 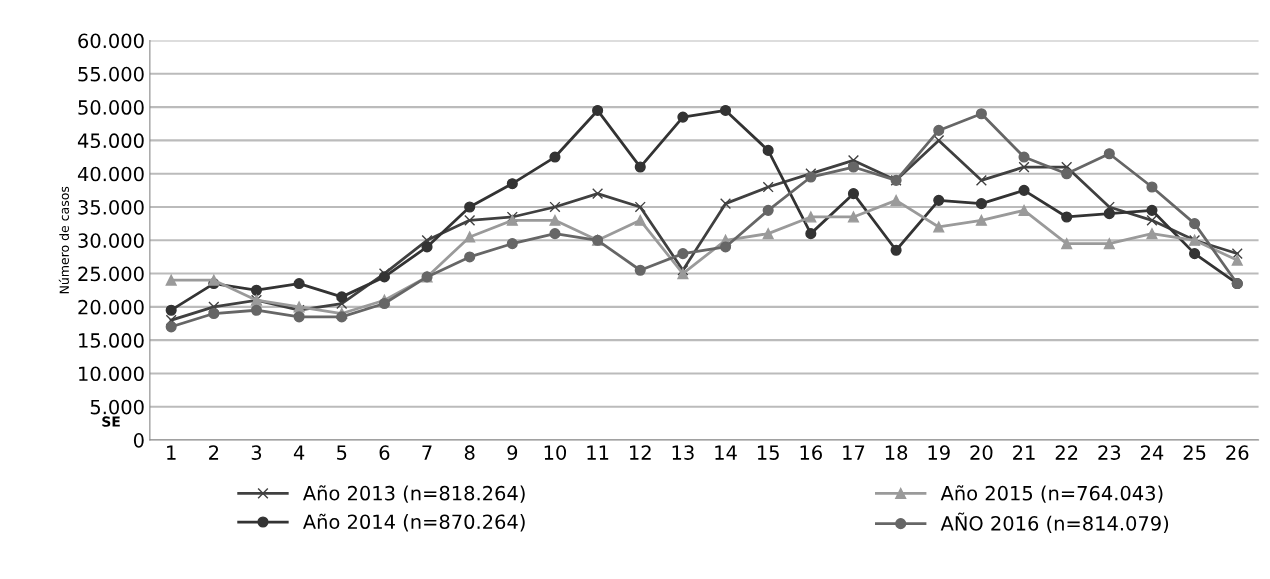 What do you see at coordinates (111, 207) in the screenshot?
I see `y-tick-label: 35.000` at bounding box center [111, 207].